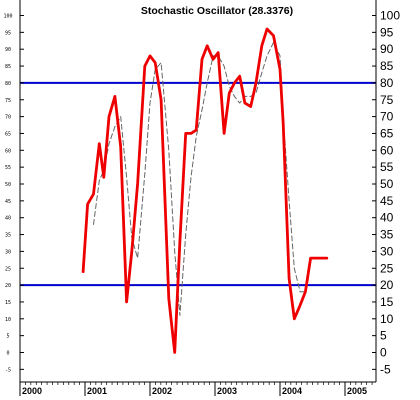 This screenshot has height=400, width=420. What do you see at coordinates (387, 100) in the screenshot?
I see `y-tick-label-right: 75` at bounding box center [387, 100].